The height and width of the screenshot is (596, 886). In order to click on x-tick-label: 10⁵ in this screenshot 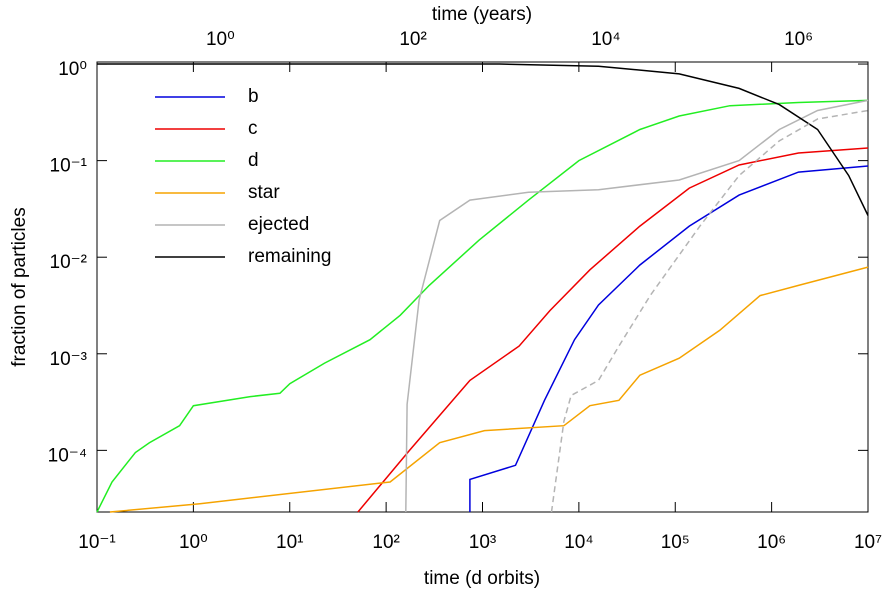, I will do `click(675, 542)`.